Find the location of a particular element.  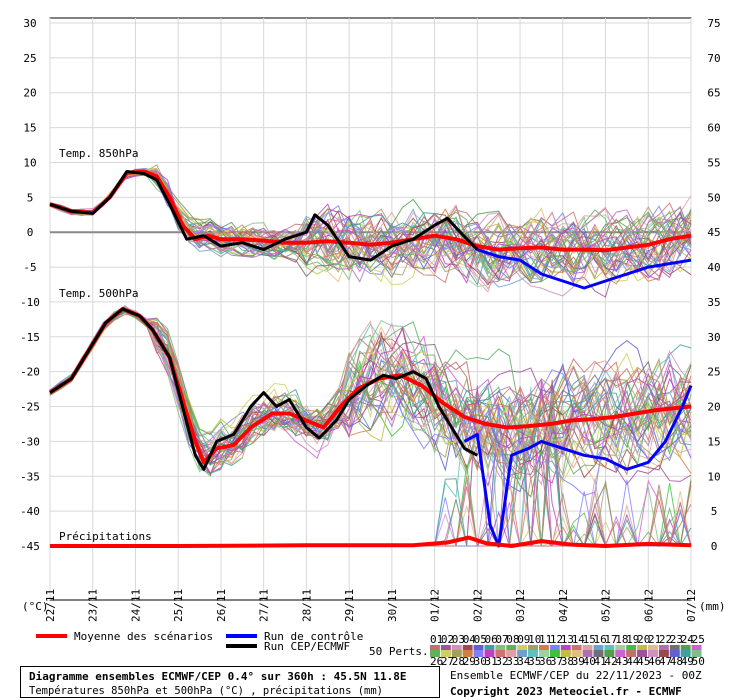

series-500hPa-run-de-contr-le is located at coordinates (578, 466).